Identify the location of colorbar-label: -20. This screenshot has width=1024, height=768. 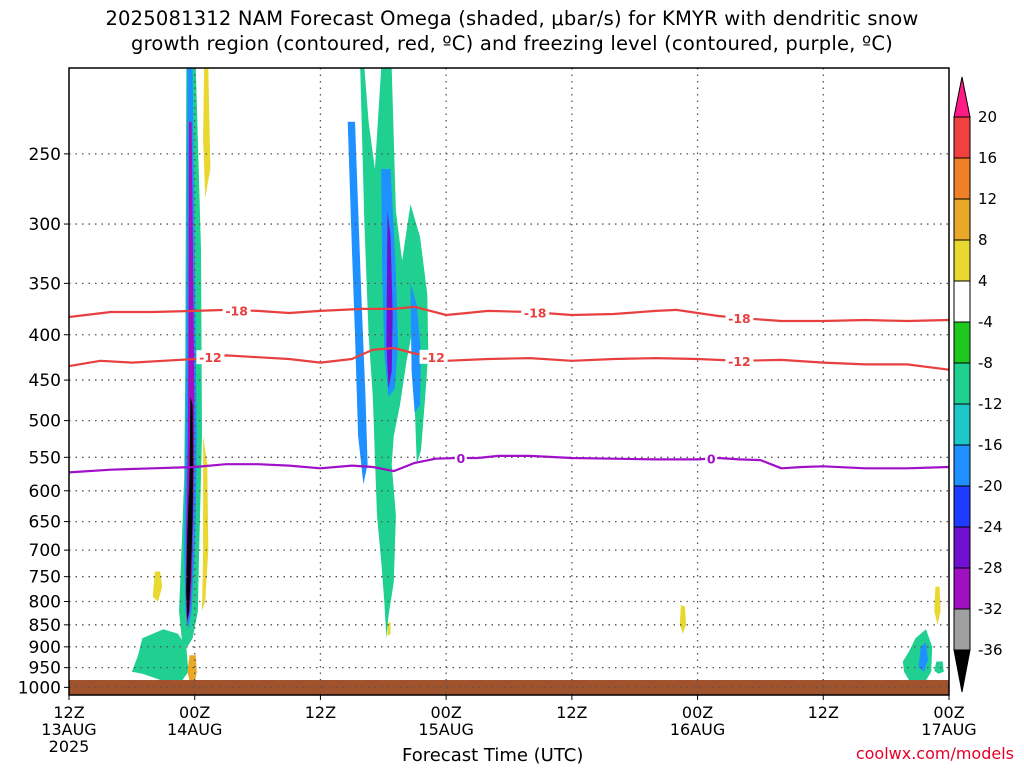
(990, 486).